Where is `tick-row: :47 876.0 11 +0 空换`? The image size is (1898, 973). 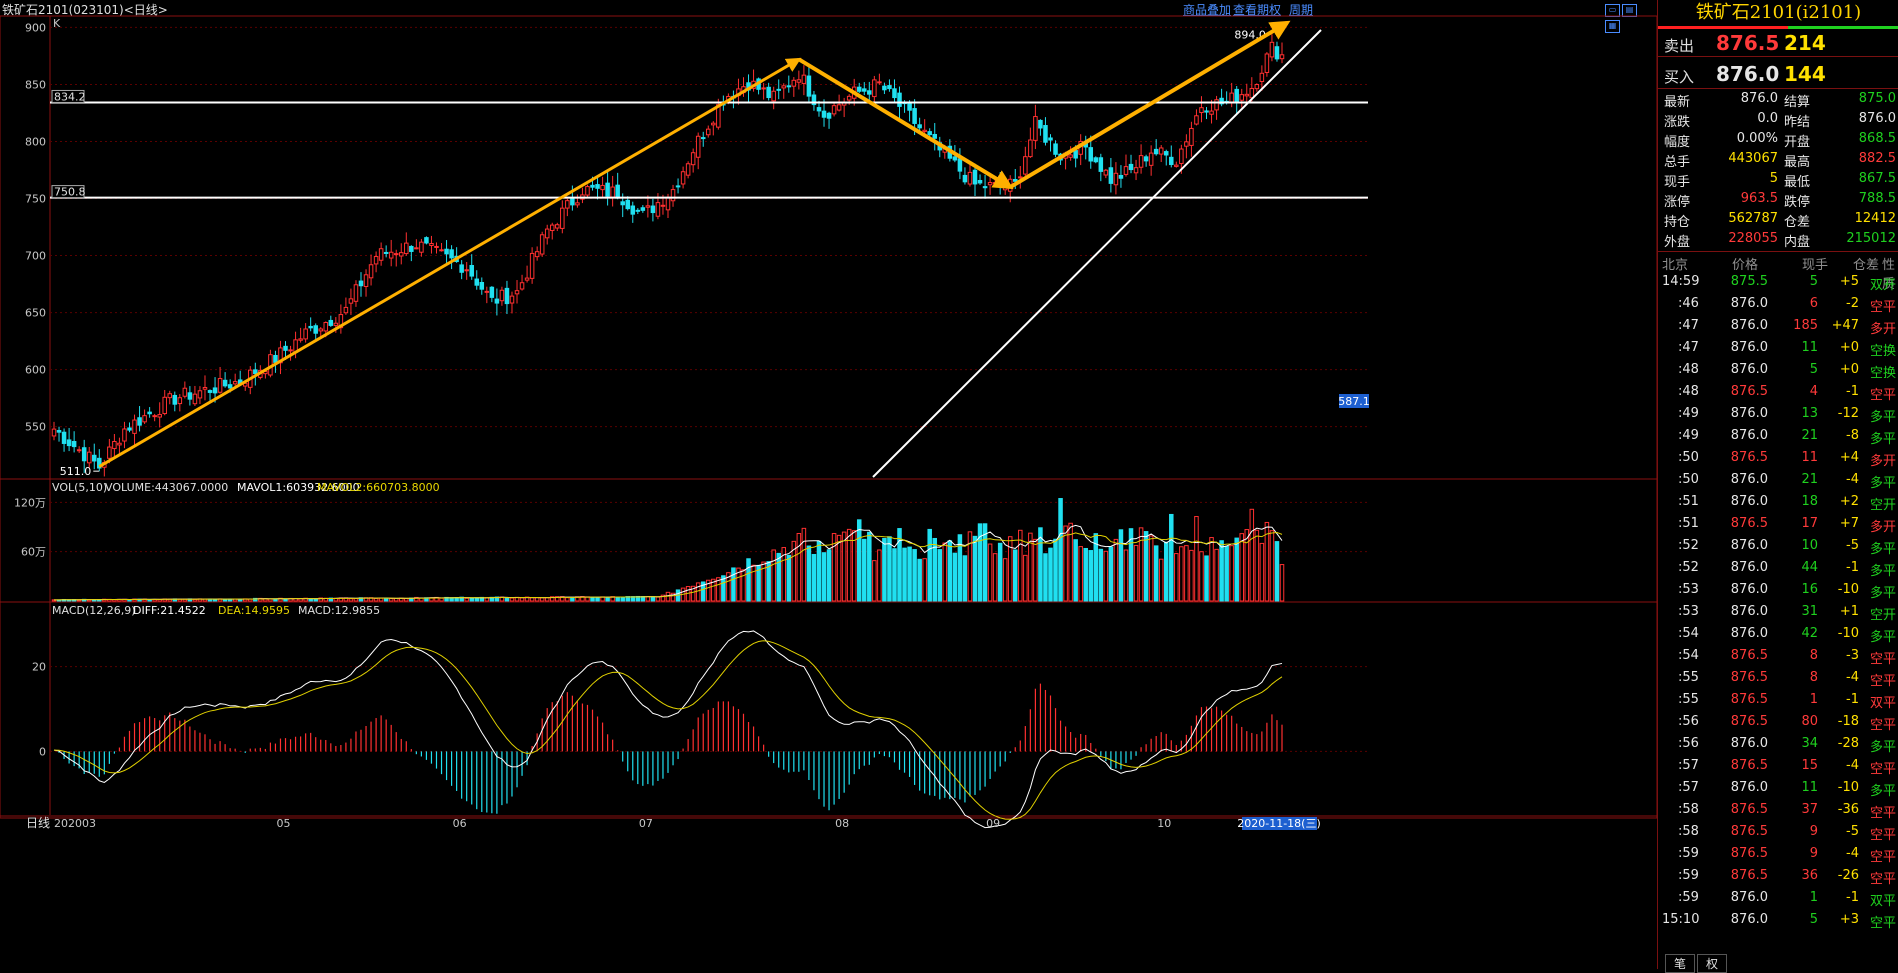
tick-row: :47 876.0 11 +0 空换 is located at coordinates (1778, 351).